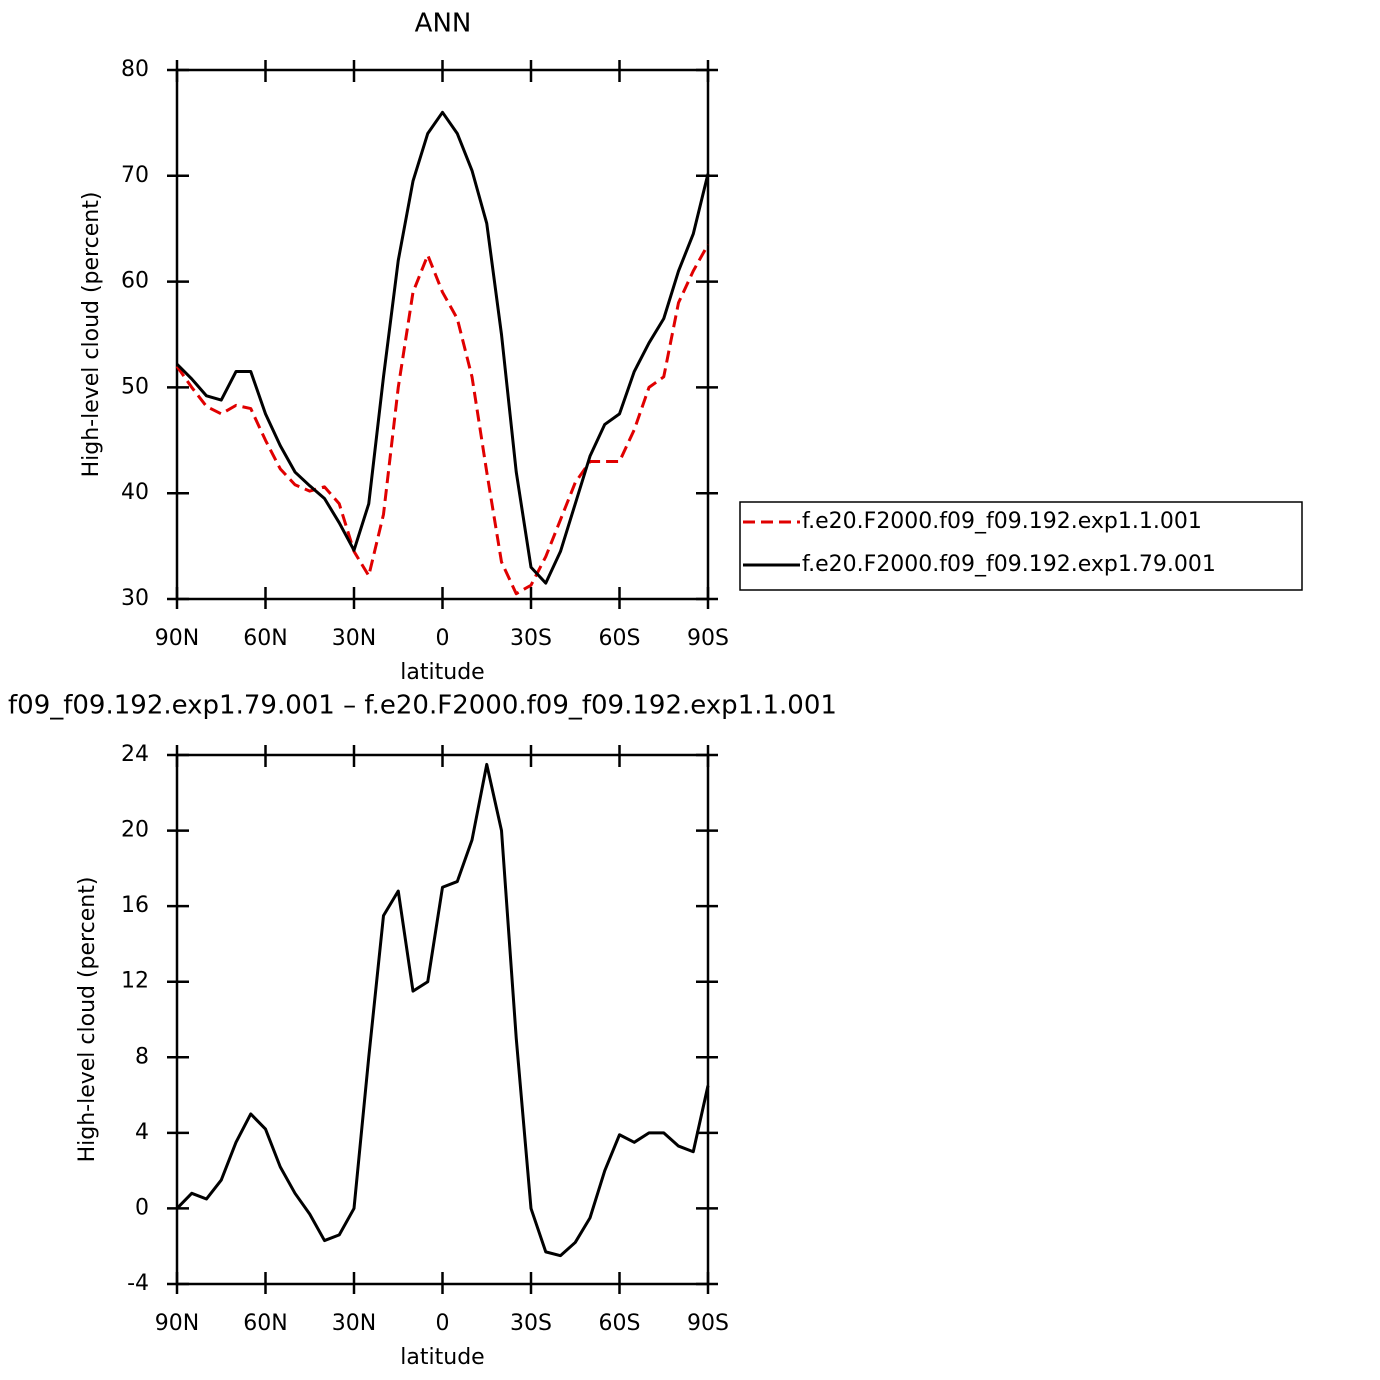  I want to click on y-tick-label: 8, so click(142, 1056).